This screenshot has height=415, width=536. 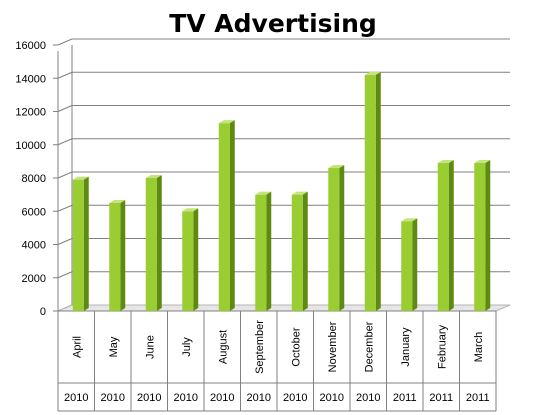 I want to click on y-tick-label: 6000, so click(x=34, y=212).